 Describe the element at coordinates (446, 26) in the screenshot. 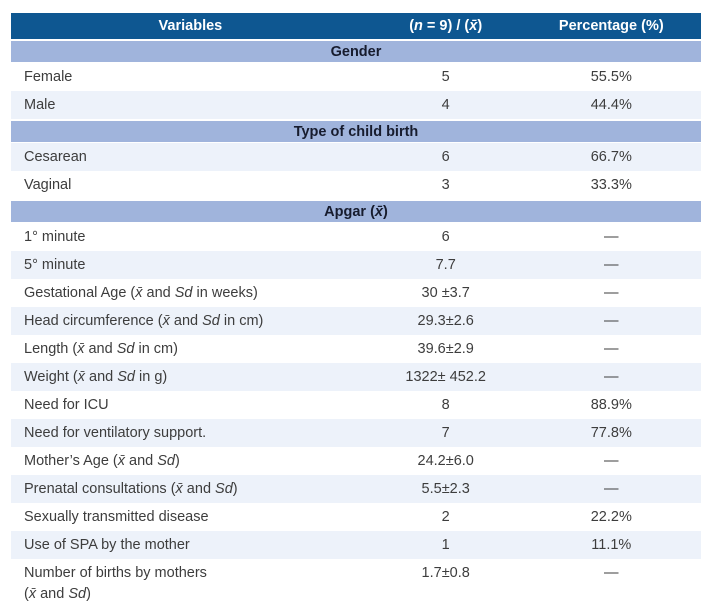

I see `column-header-n-mean: (n = 9) / (x̄)` at that location.